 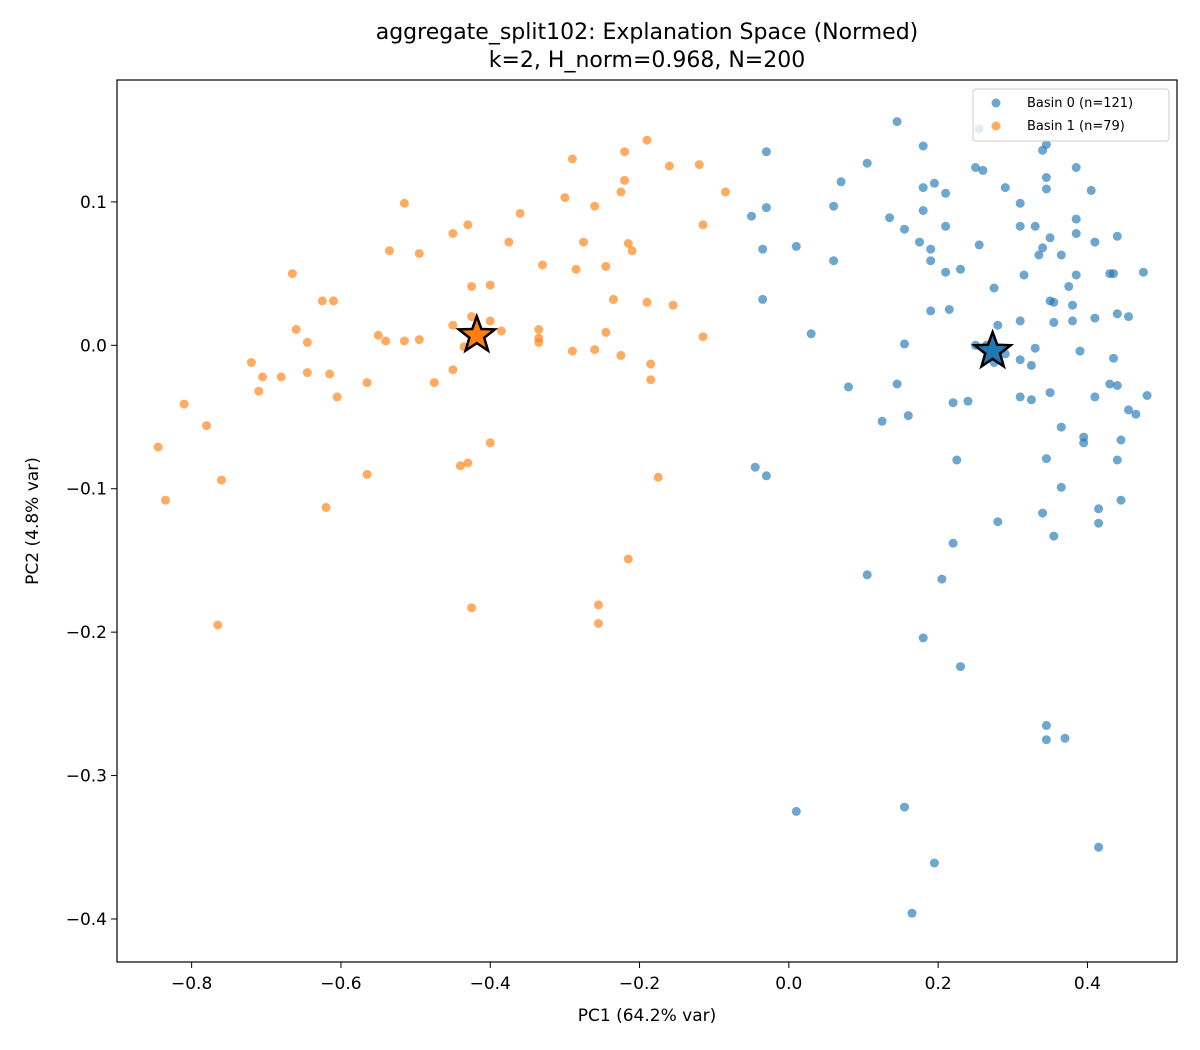 What do you see at coordinates (191, 984) in the screenshot?
I see `x-tick-label: −0.8` at bounding box center [191, 984].